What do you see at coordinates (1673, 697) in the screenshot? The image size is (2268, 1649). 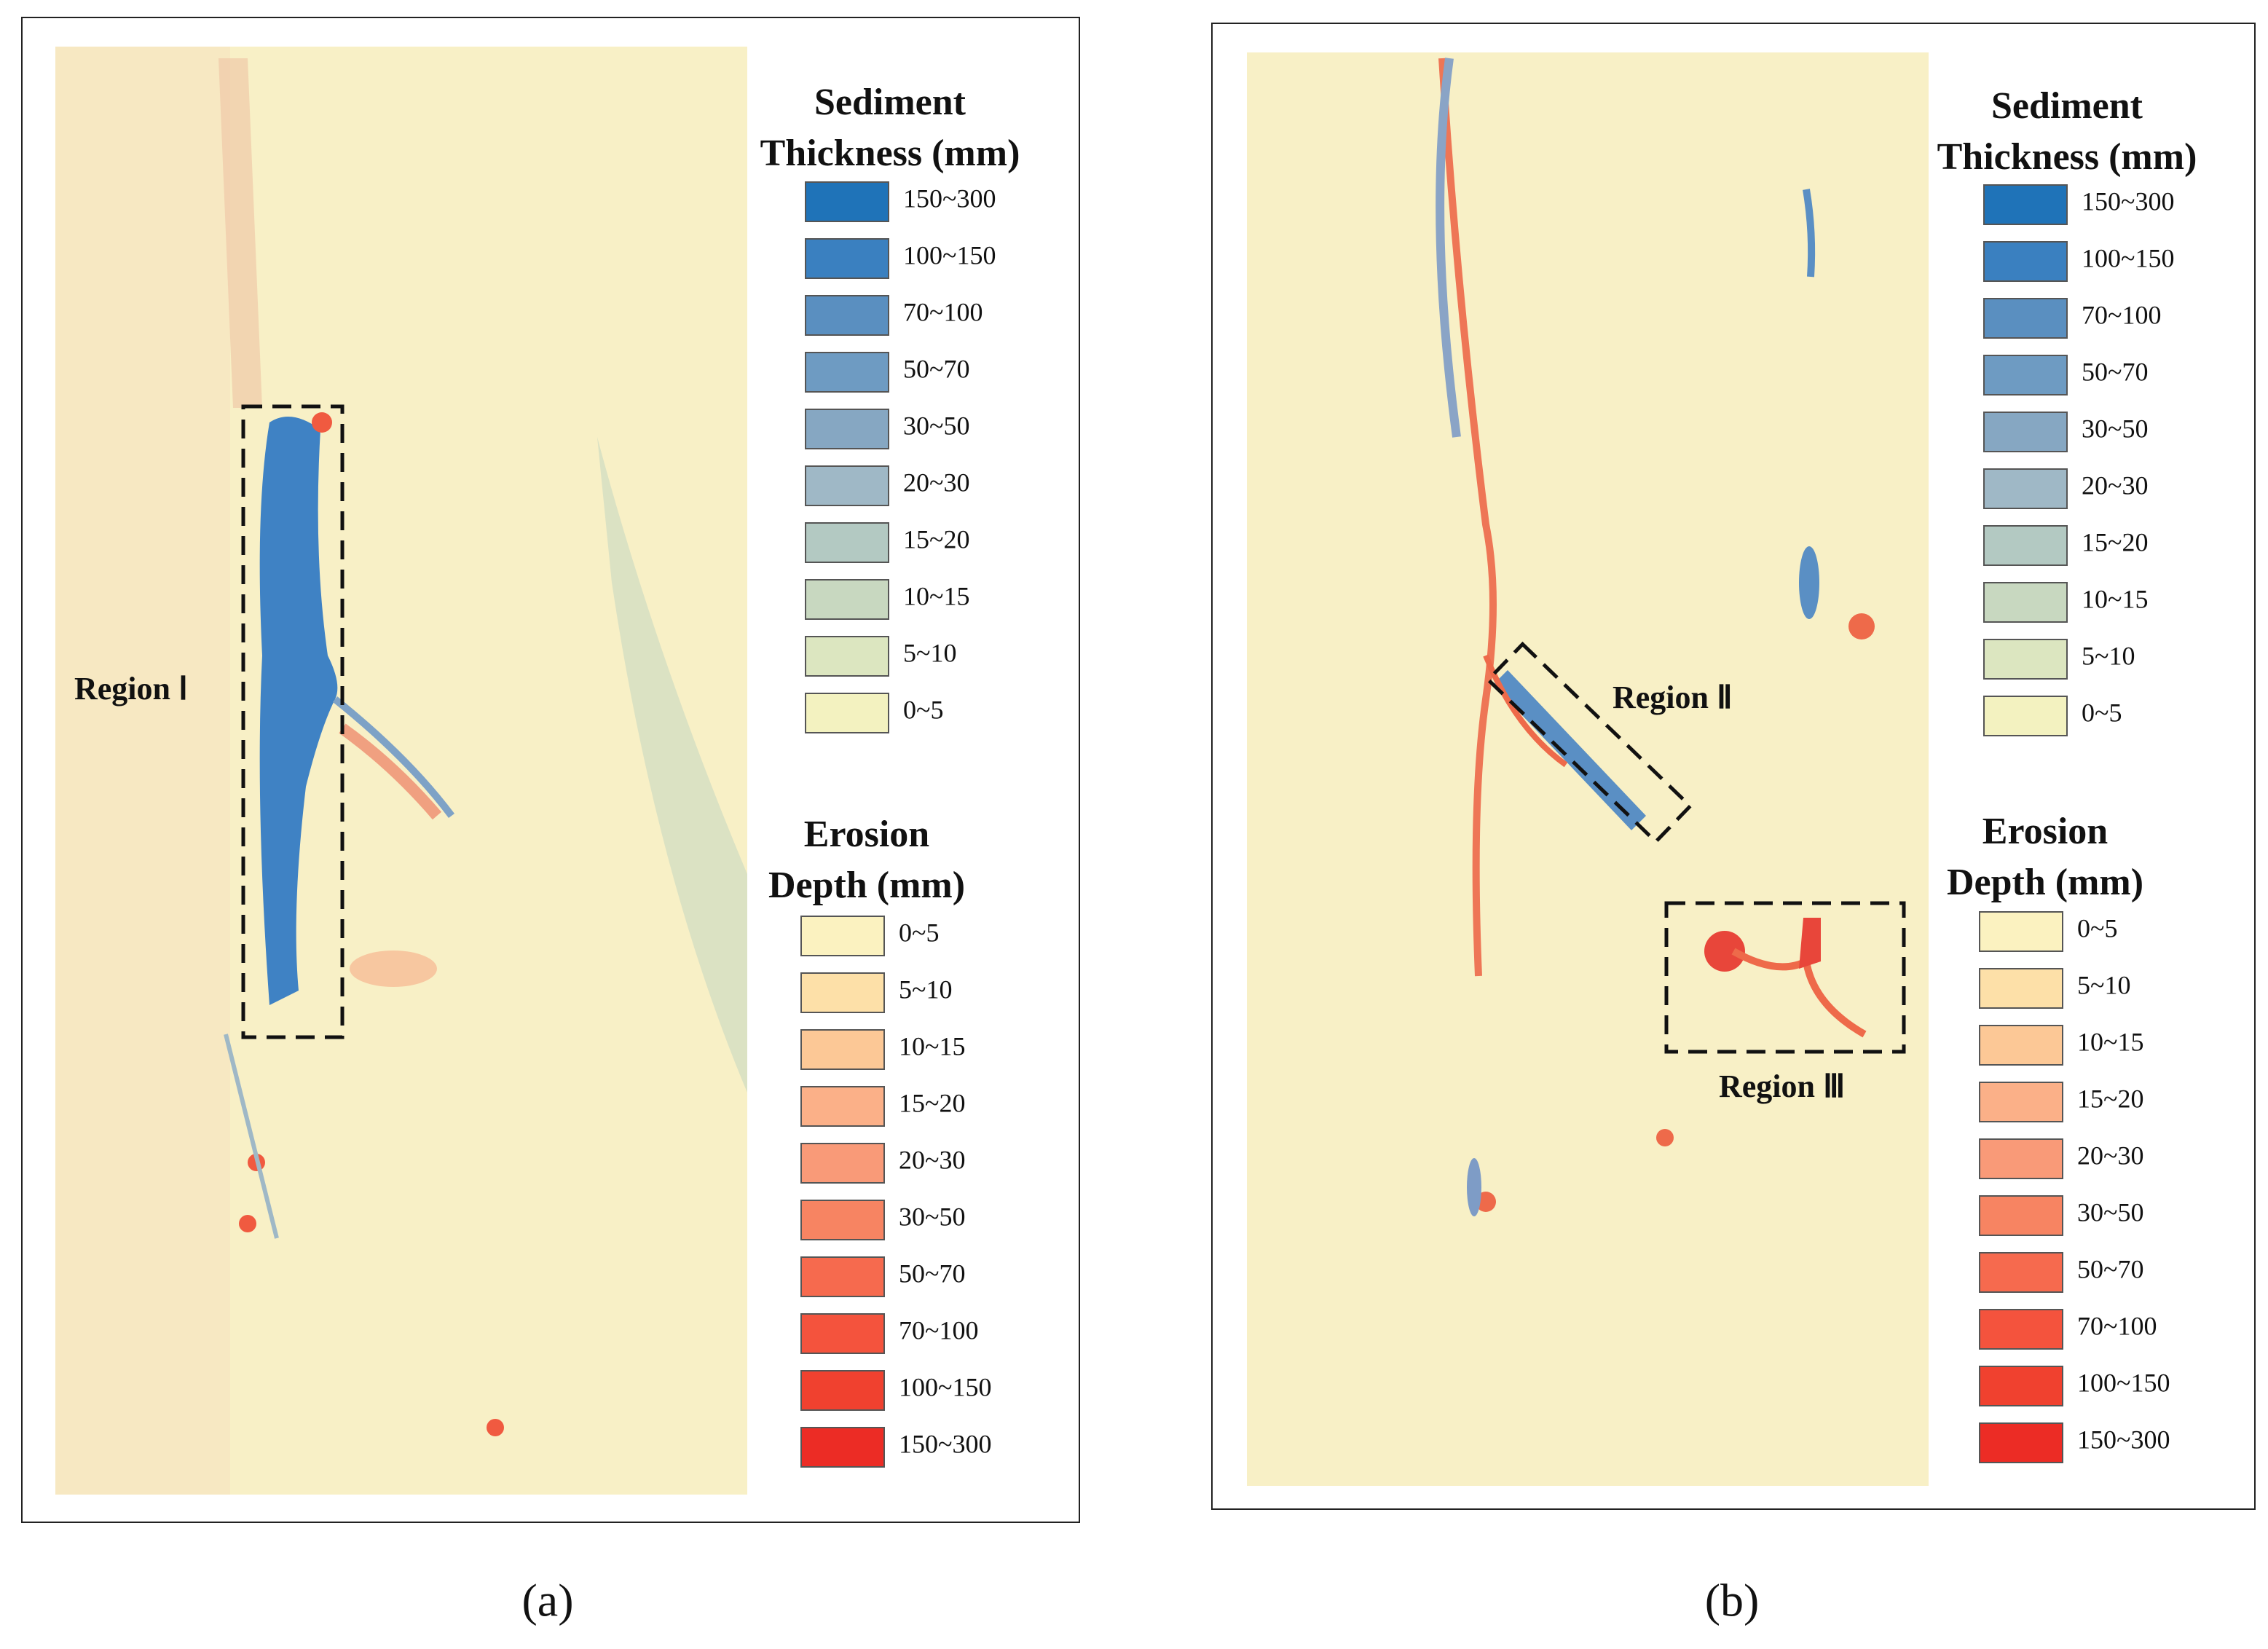 I see `region-label: Region Ⅱ` at bounding box center [1673, 697].